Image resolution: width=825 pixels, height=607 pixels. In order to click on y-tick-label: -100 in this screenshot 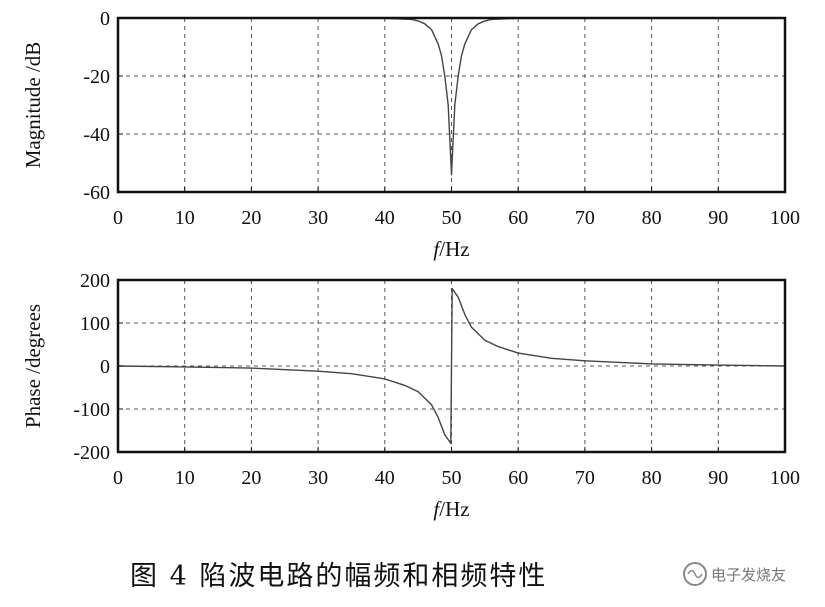, I will do `click(91, 410)`.